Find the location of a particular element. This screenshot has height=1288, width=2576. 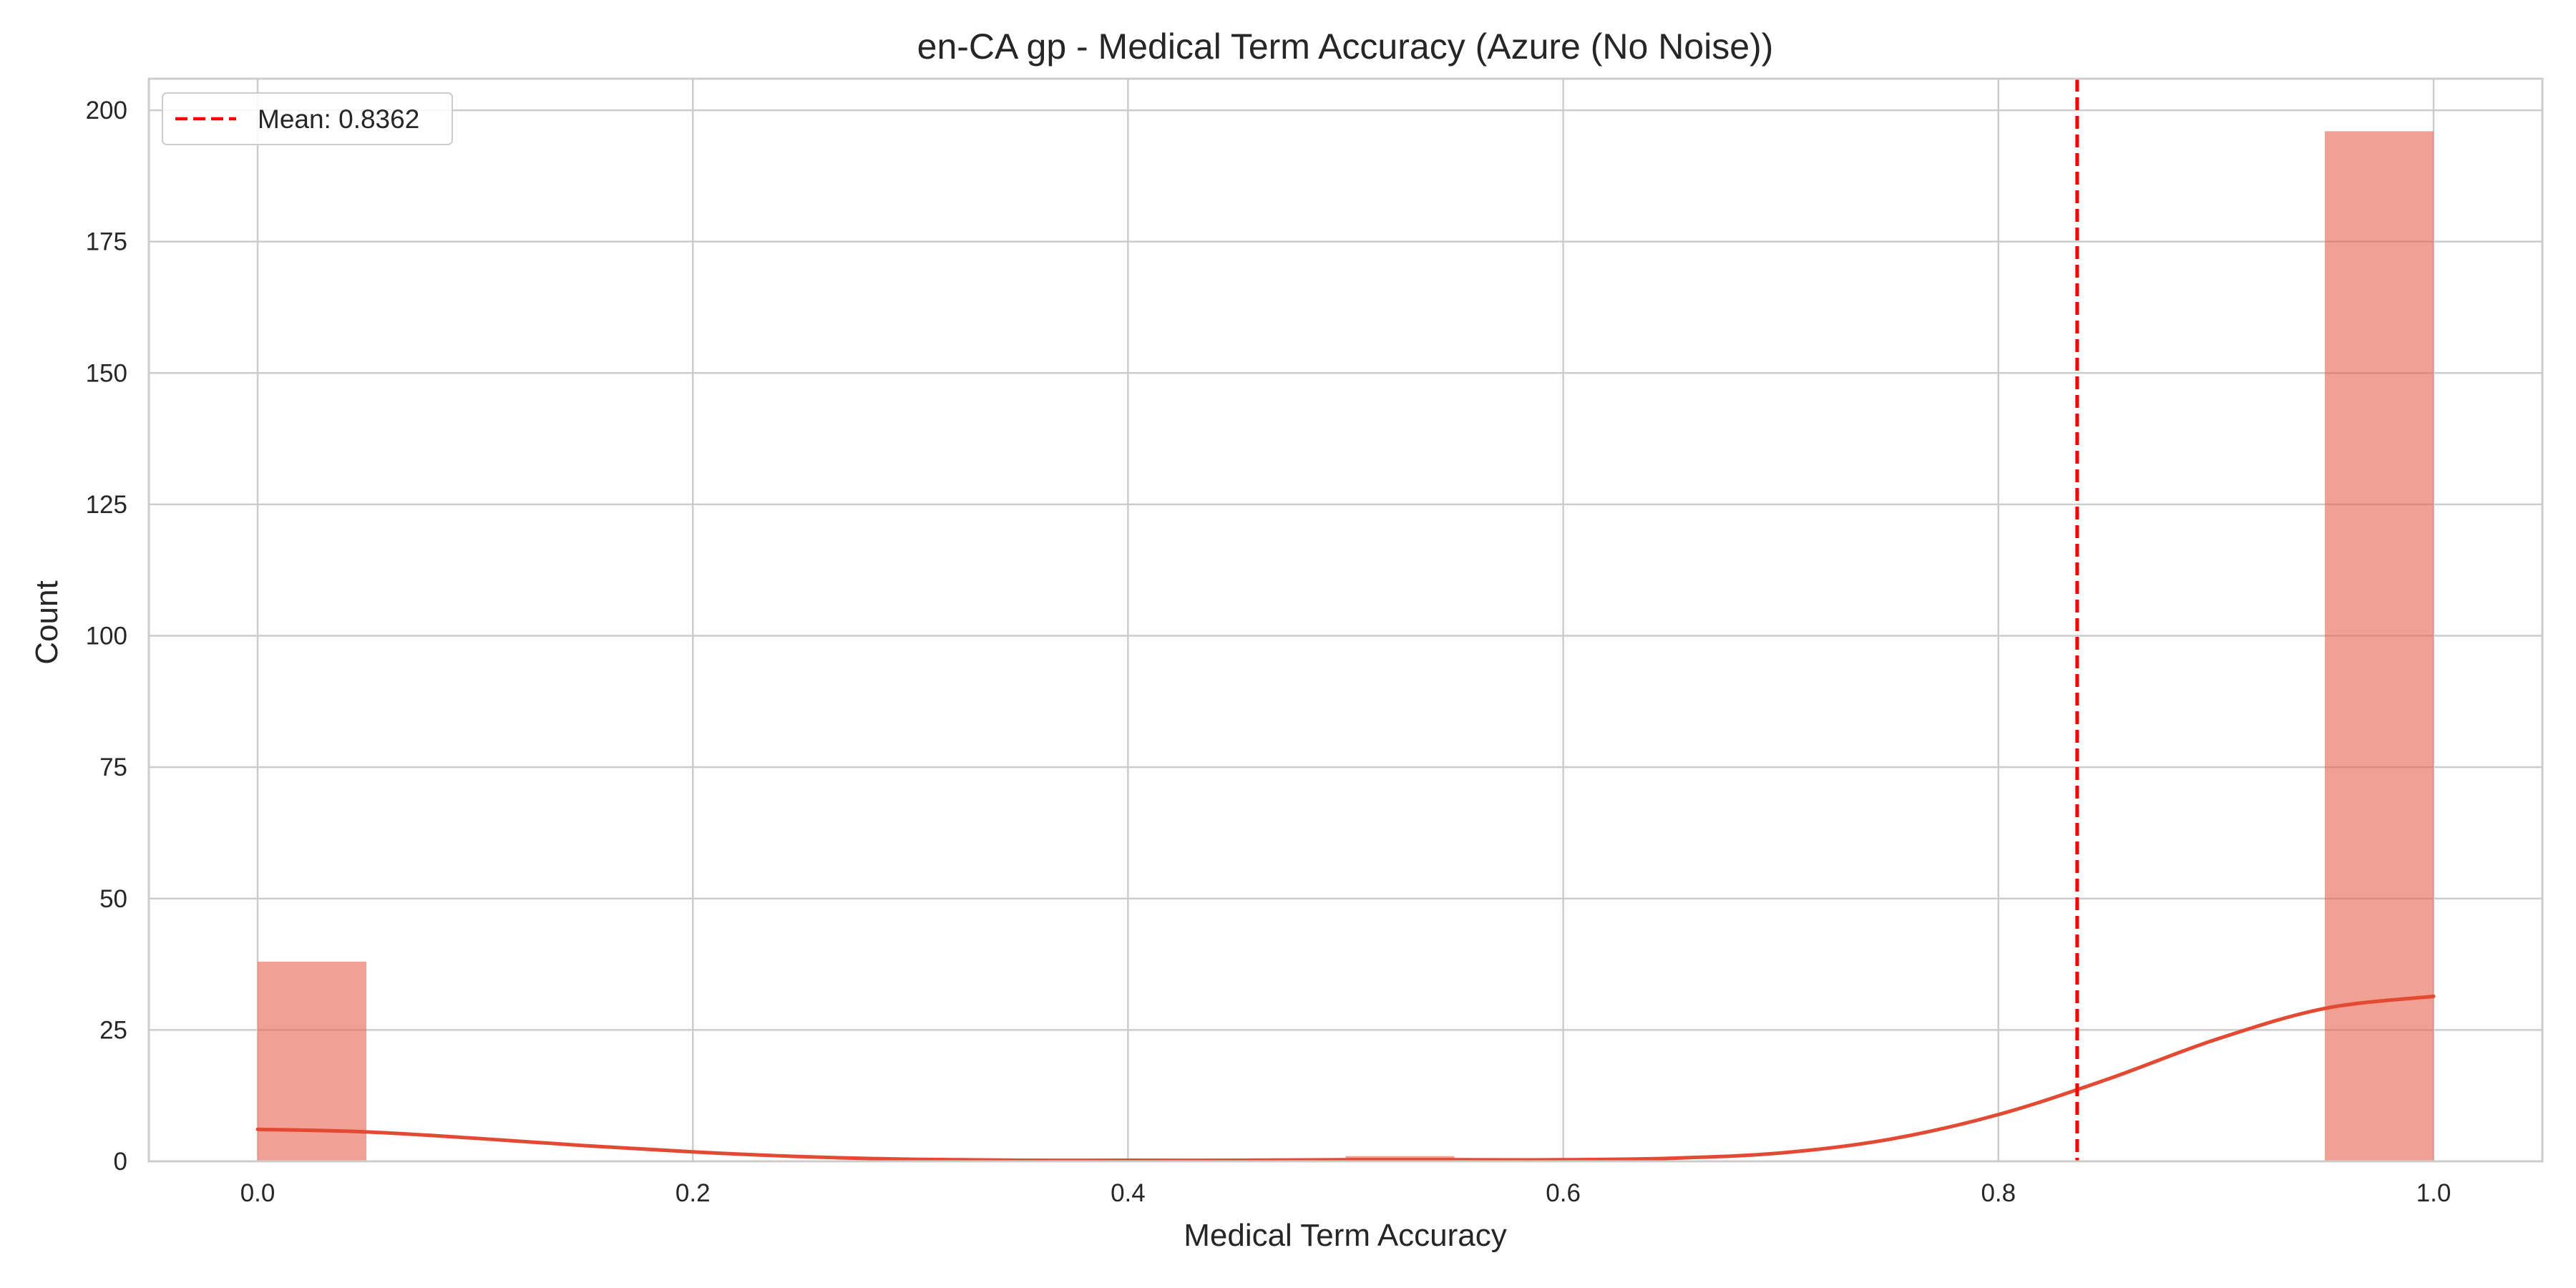

x-tick-label: 0.6 is located at coordinates (1563, 1193).